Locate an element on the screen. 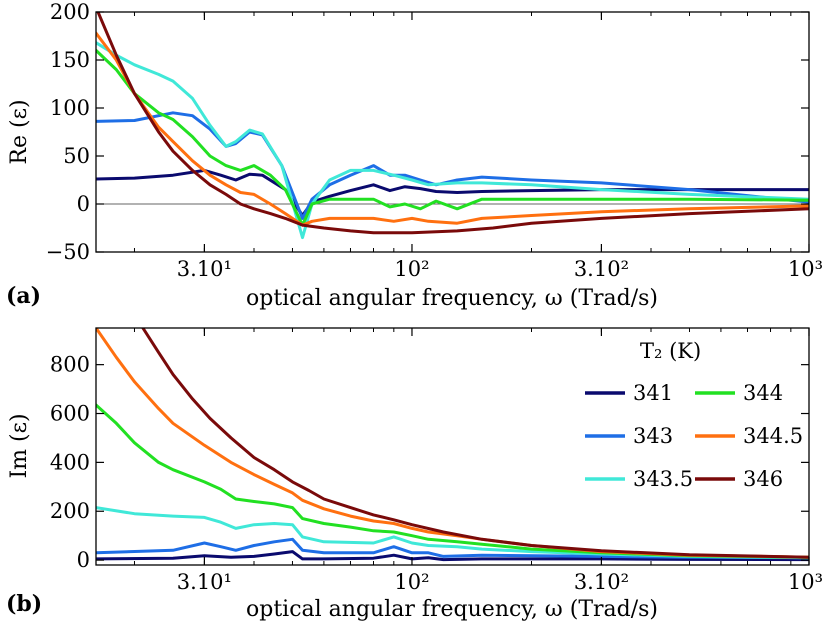 The width and height of the screenshot is (830, 626). legend-label-343: 343 is located at coordinates (653, 436).